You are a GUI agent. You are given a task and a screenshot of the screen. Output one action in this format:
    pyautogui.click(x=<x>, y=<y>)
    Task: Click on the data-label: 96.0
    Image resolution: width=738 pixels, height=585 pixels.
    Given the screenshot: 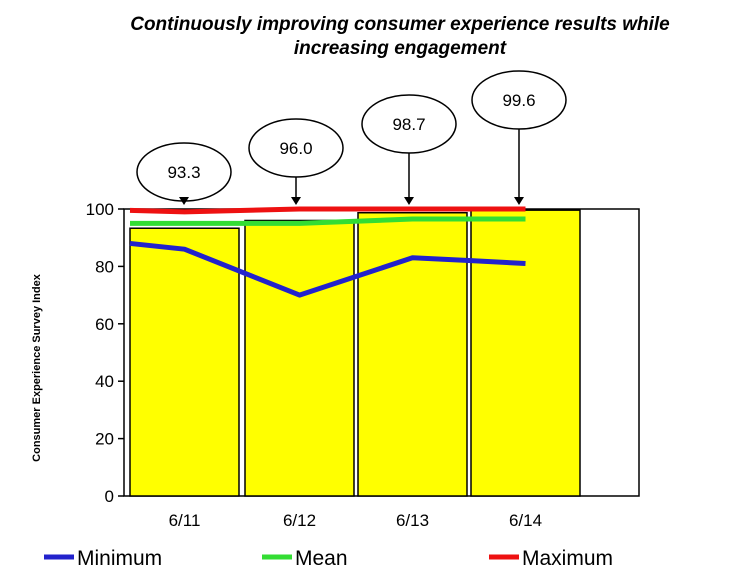 What is the action you would take?
    pyautogui.click(x=295, y=148)
    